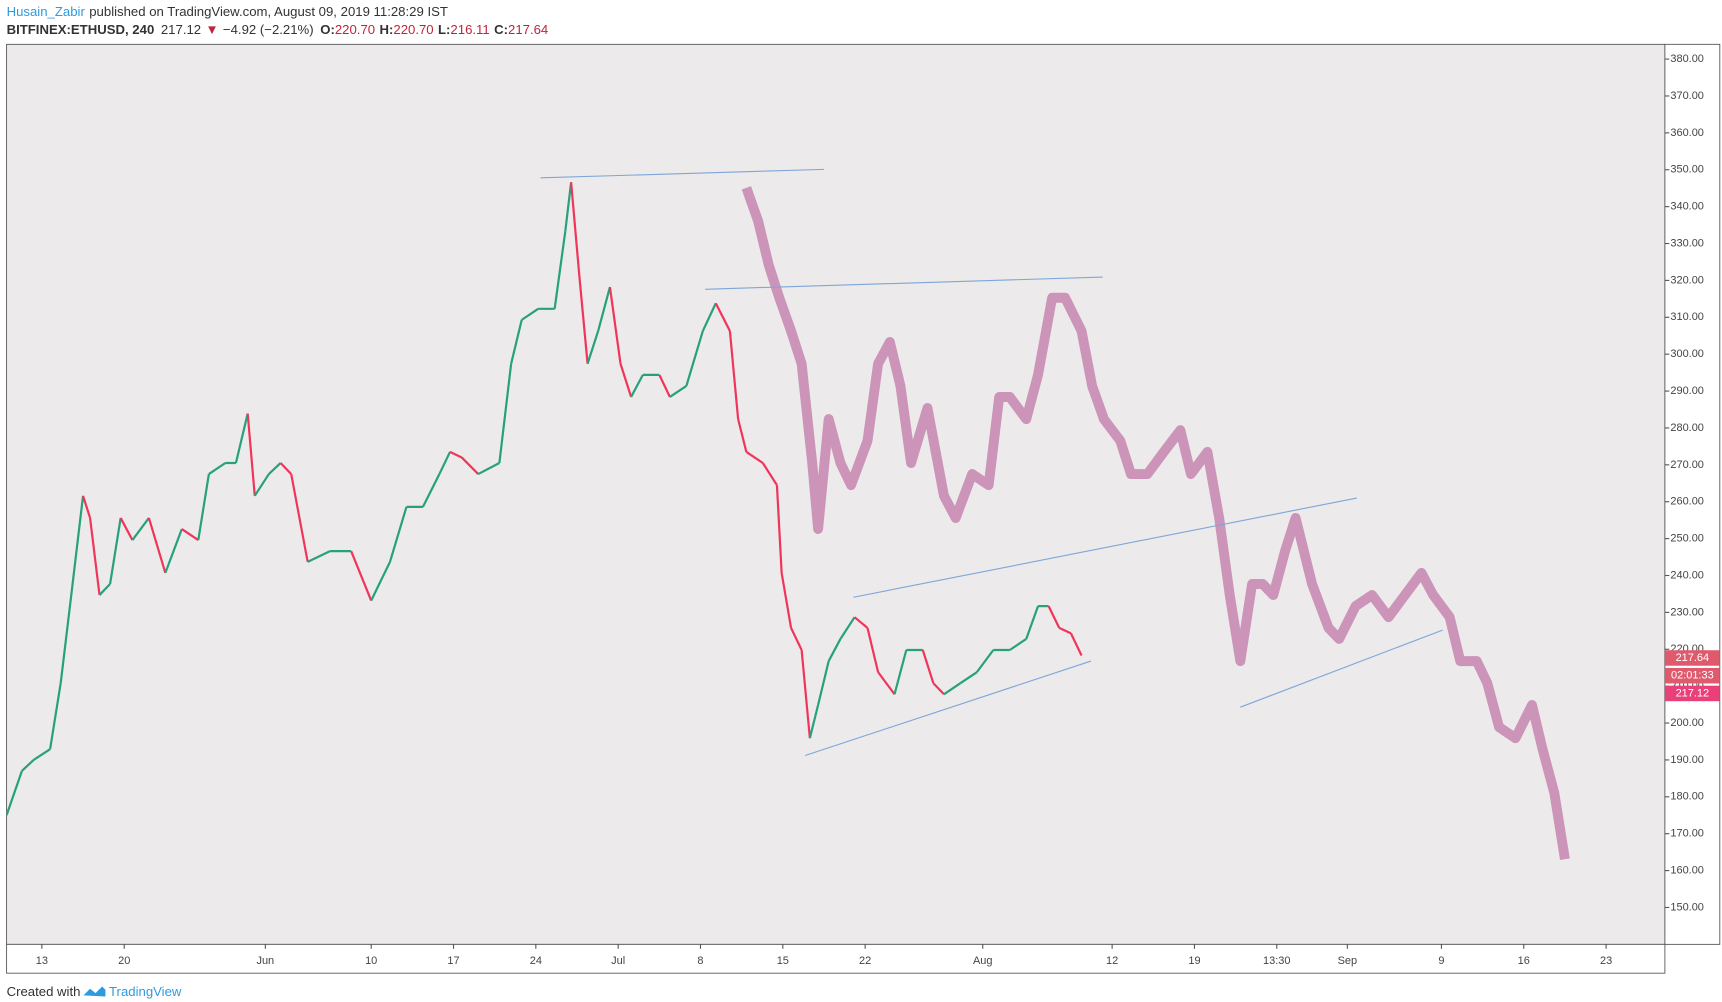 The image size is (1722, 1002). I want to click on x-tick-label: 8, so click(700, 961).